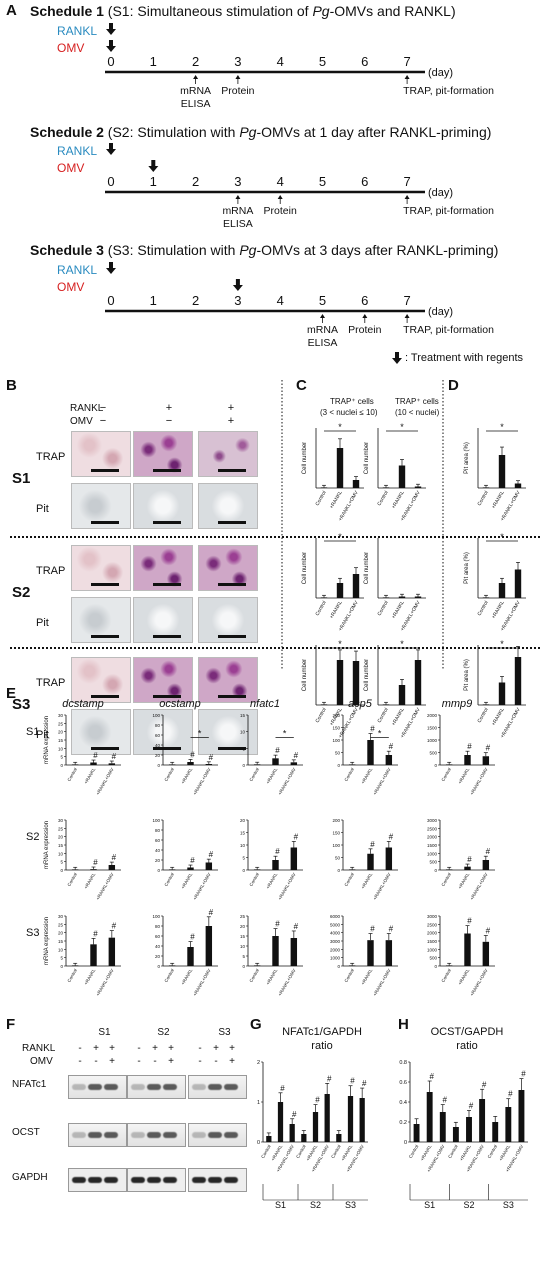  What do you see at coordinates (77, 270) in the screenshot?
I see `rankl-label: RANKL` at bounding box center [77, 270].